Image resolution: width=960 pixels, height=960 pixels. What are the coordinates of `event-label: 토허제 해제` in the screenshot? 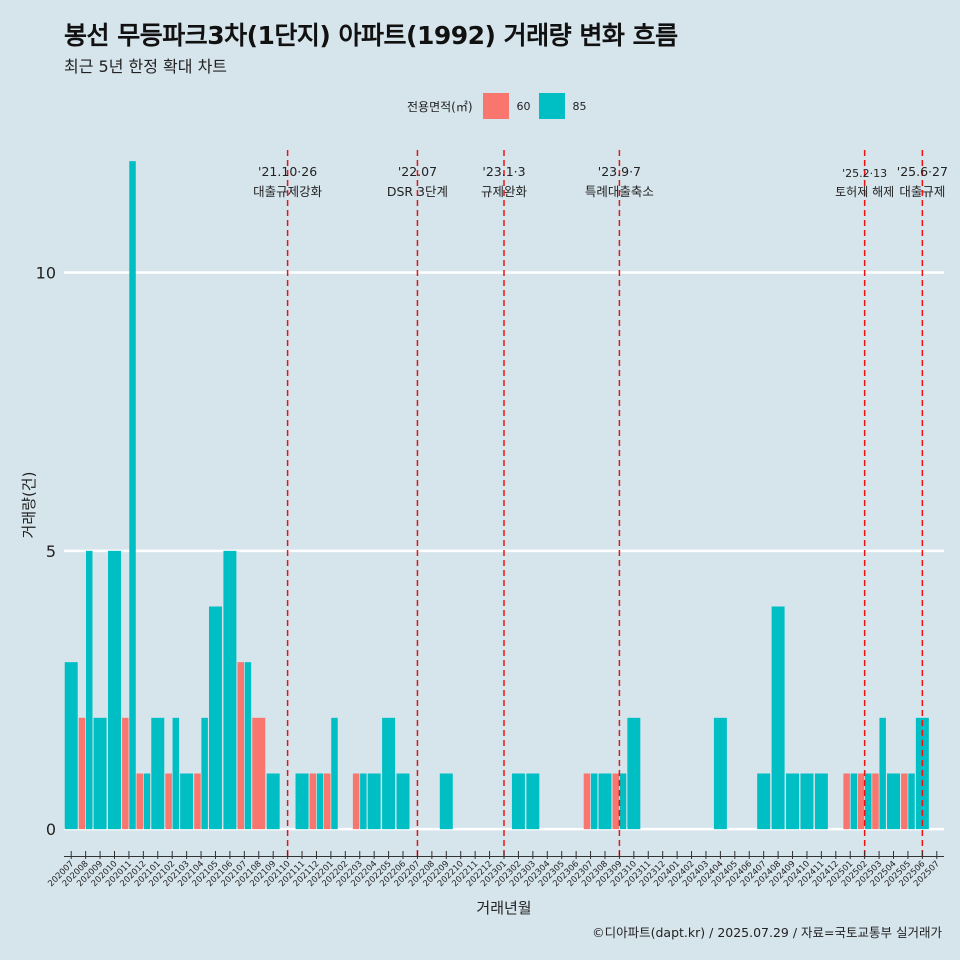 It's located at (864, 192).